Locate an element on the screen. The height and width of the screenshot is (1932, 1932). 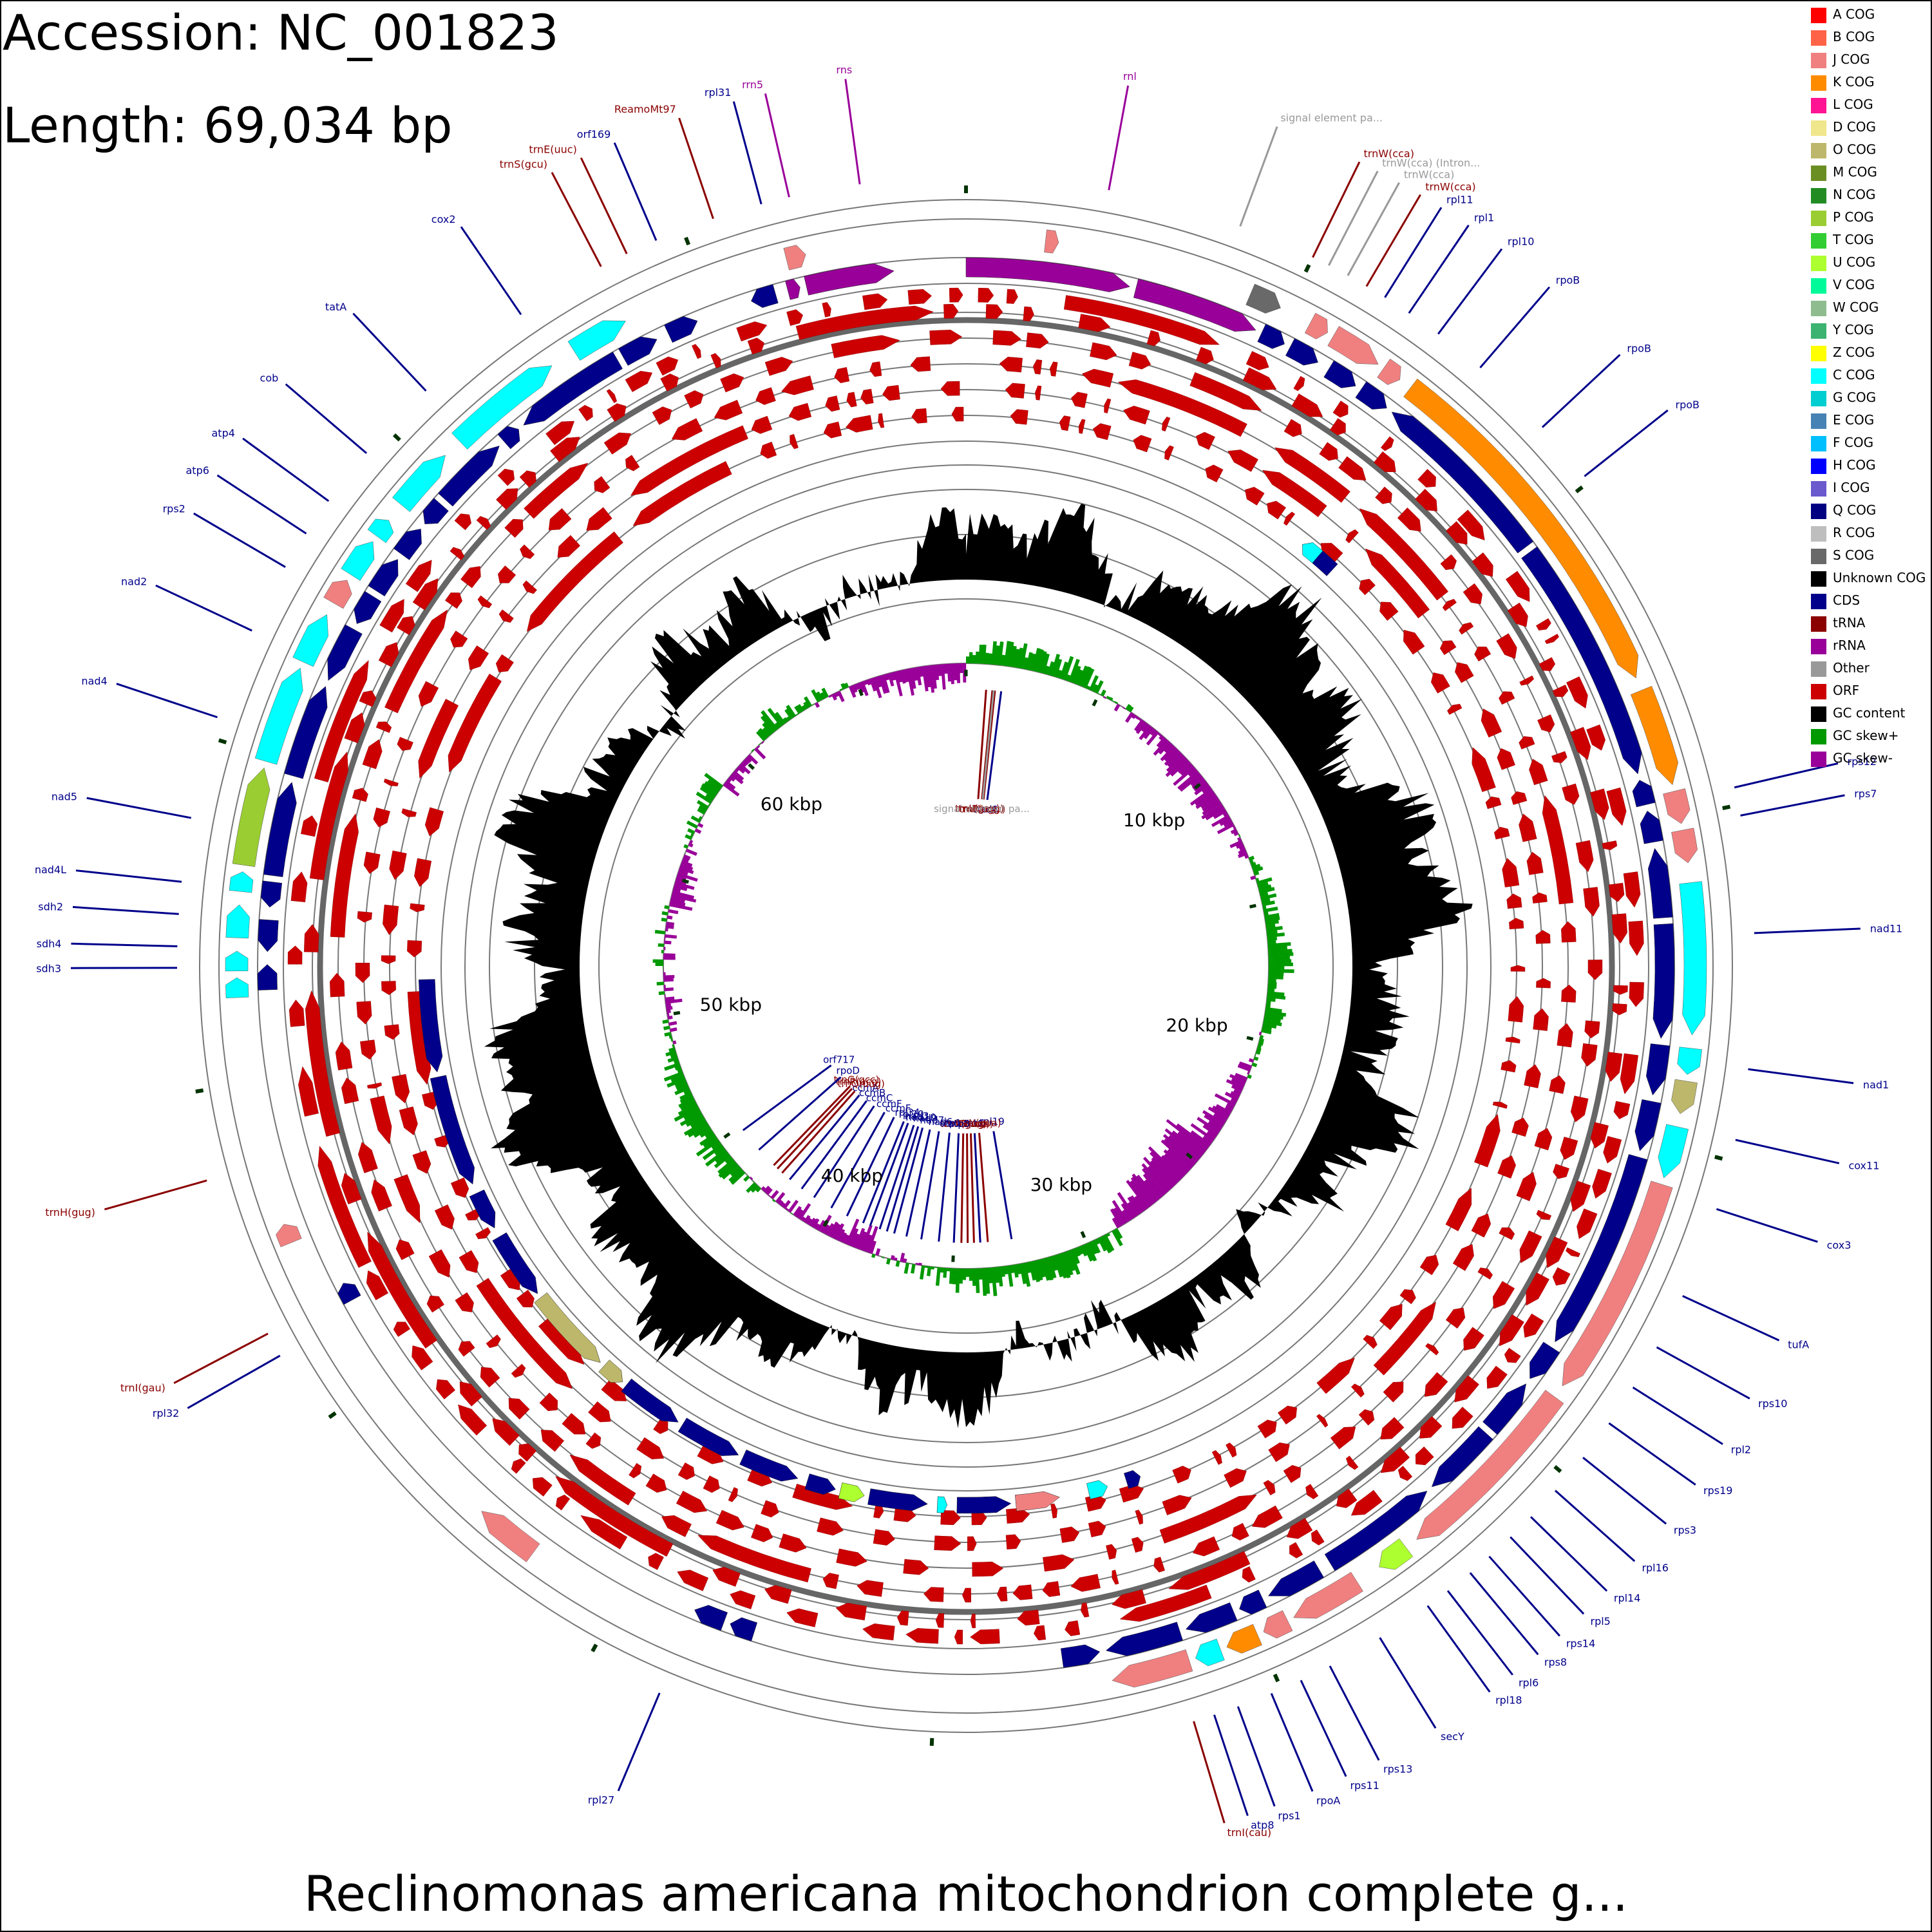
outer-gene-label: atp4 is located at coordinates (223, 433).